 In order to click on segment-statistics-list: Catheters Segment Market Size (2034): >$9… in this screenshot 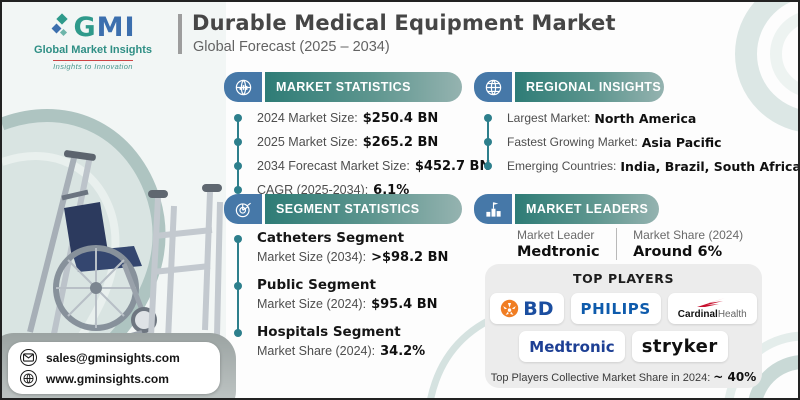, I will do `click(348, 300)`.